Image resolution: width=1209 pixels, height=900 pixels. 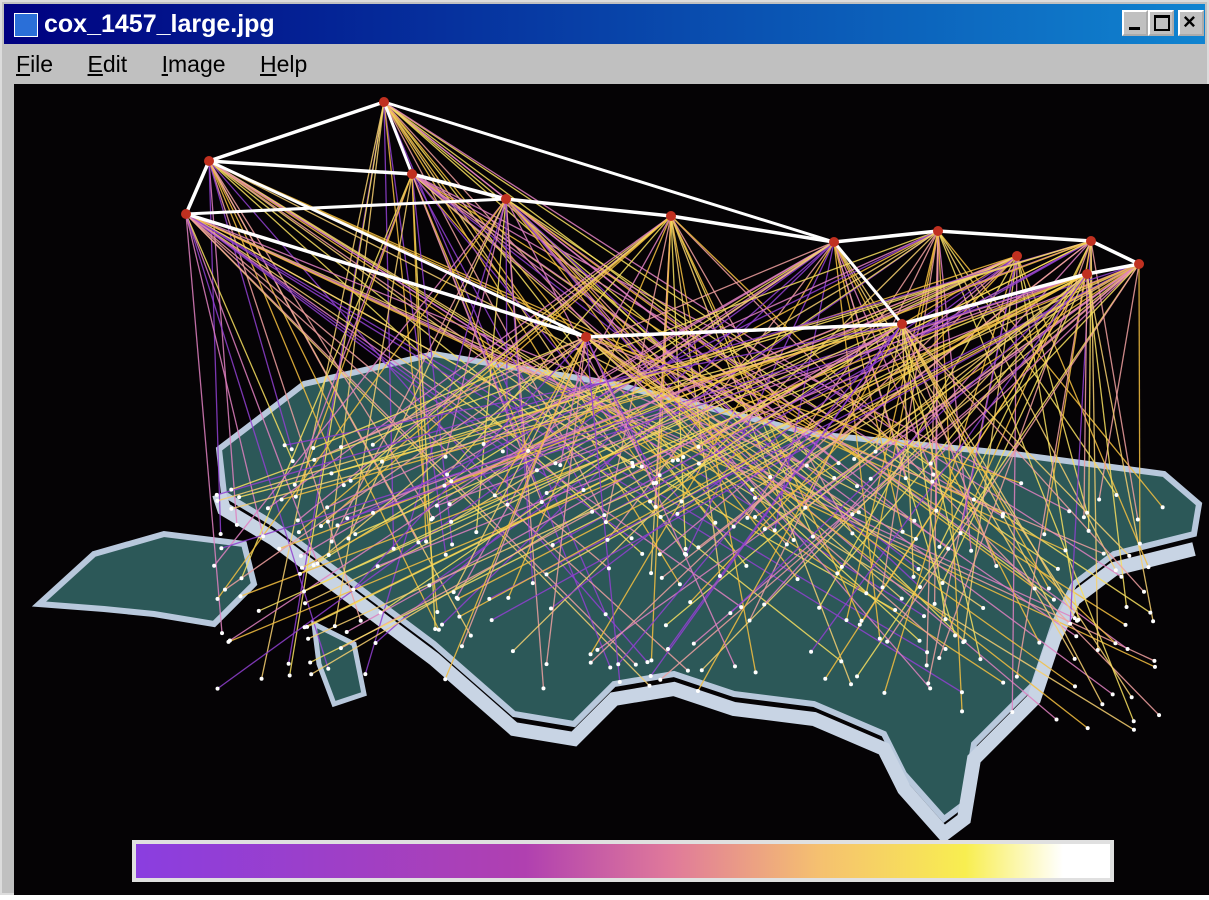 What do you see at coordinates (35, 64) in the screenshot?
I see `menu-item: File` at bounding box center [35, 64].